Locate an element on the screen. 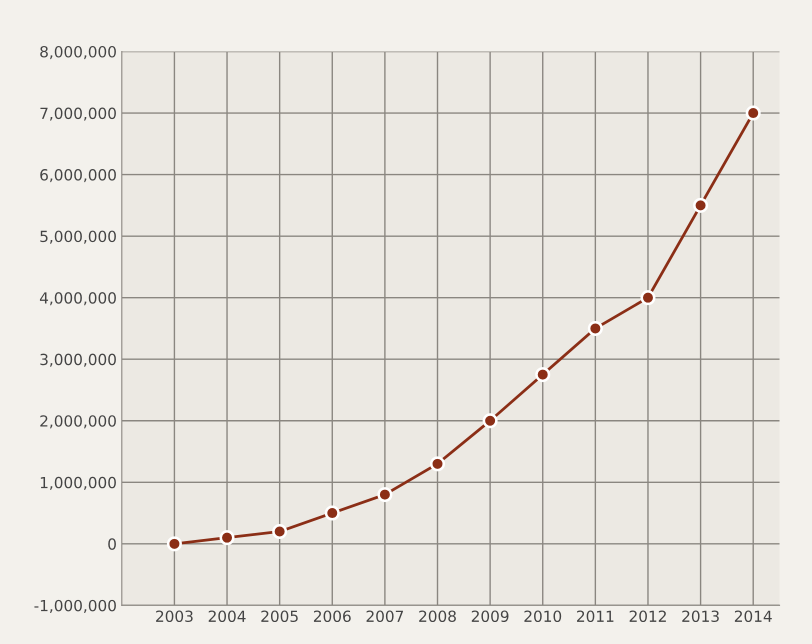 The width and height of the screenshot is (812, 644). y-tick-label: 7,000,000 is located at coordinates (78, 114).